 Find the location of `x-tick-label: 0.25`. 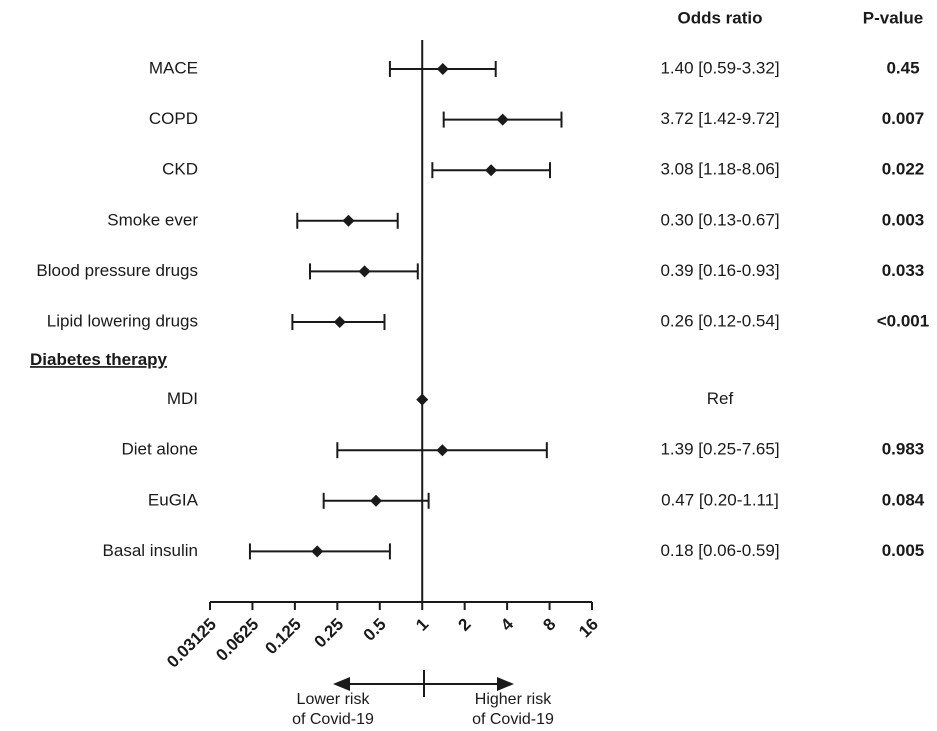

x-tick-label: 0.25 is located at coordinates (328, 633).